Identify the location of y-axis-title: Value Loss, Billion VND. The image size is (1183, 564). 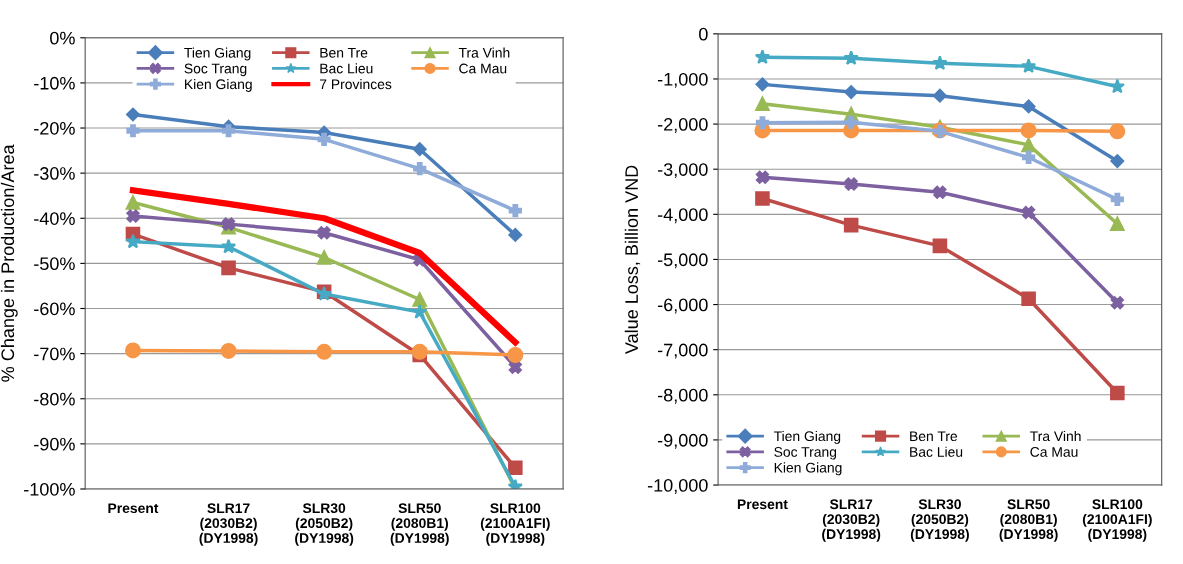
(632, 260).